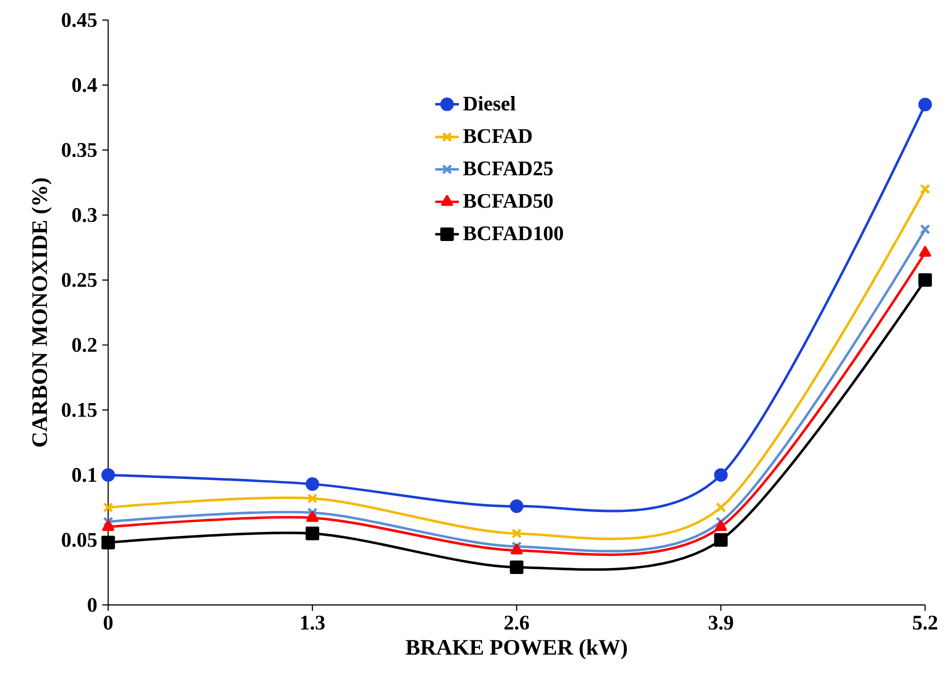 This screenshot has height=688, width=944. I want to click on y-tick-label: 0.2, so click(84, 345).